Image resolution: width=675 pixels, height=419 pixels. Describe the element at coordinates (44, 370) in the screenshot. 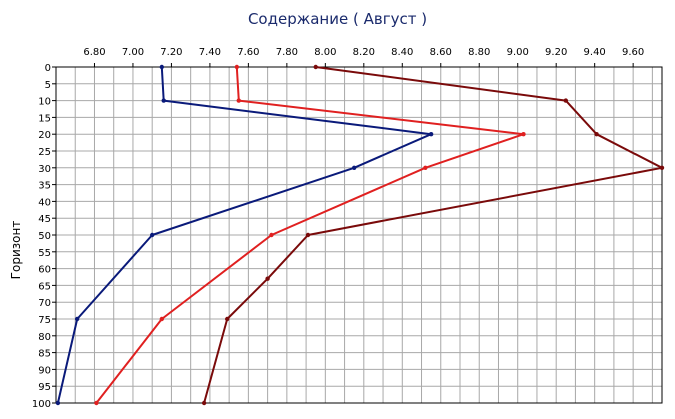

I see `y-tick-label: 90` at that location.